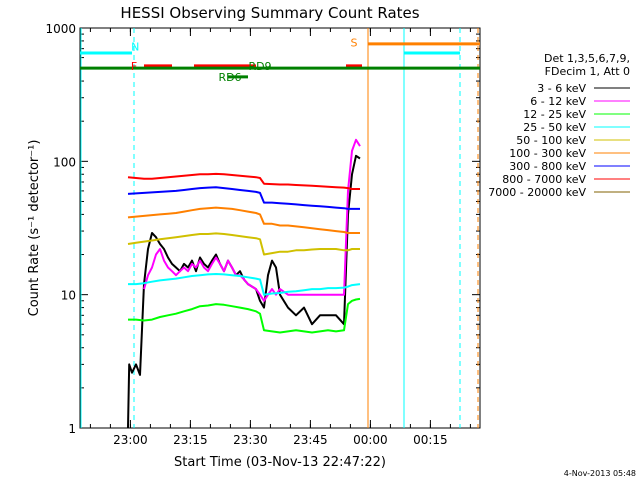  What do you see at coordinates (600, 473) in the screenshot?
I see `timestamp: 4-Nov-2013 05:48` at bounding box center [600, 473].